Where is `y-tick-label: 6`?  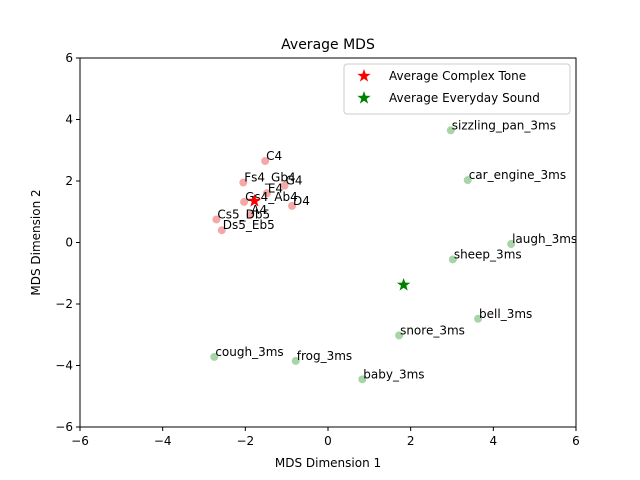
y-tick-label: 6 is located at coordinates (69, 58).